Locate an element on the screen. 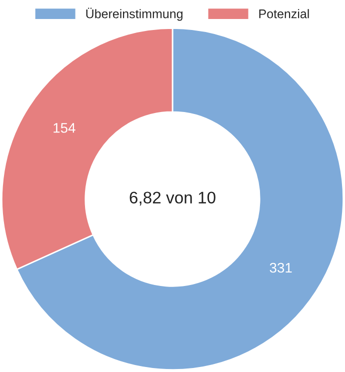  legend-label: Übereinstimmung is located at coordinates (134, 14).